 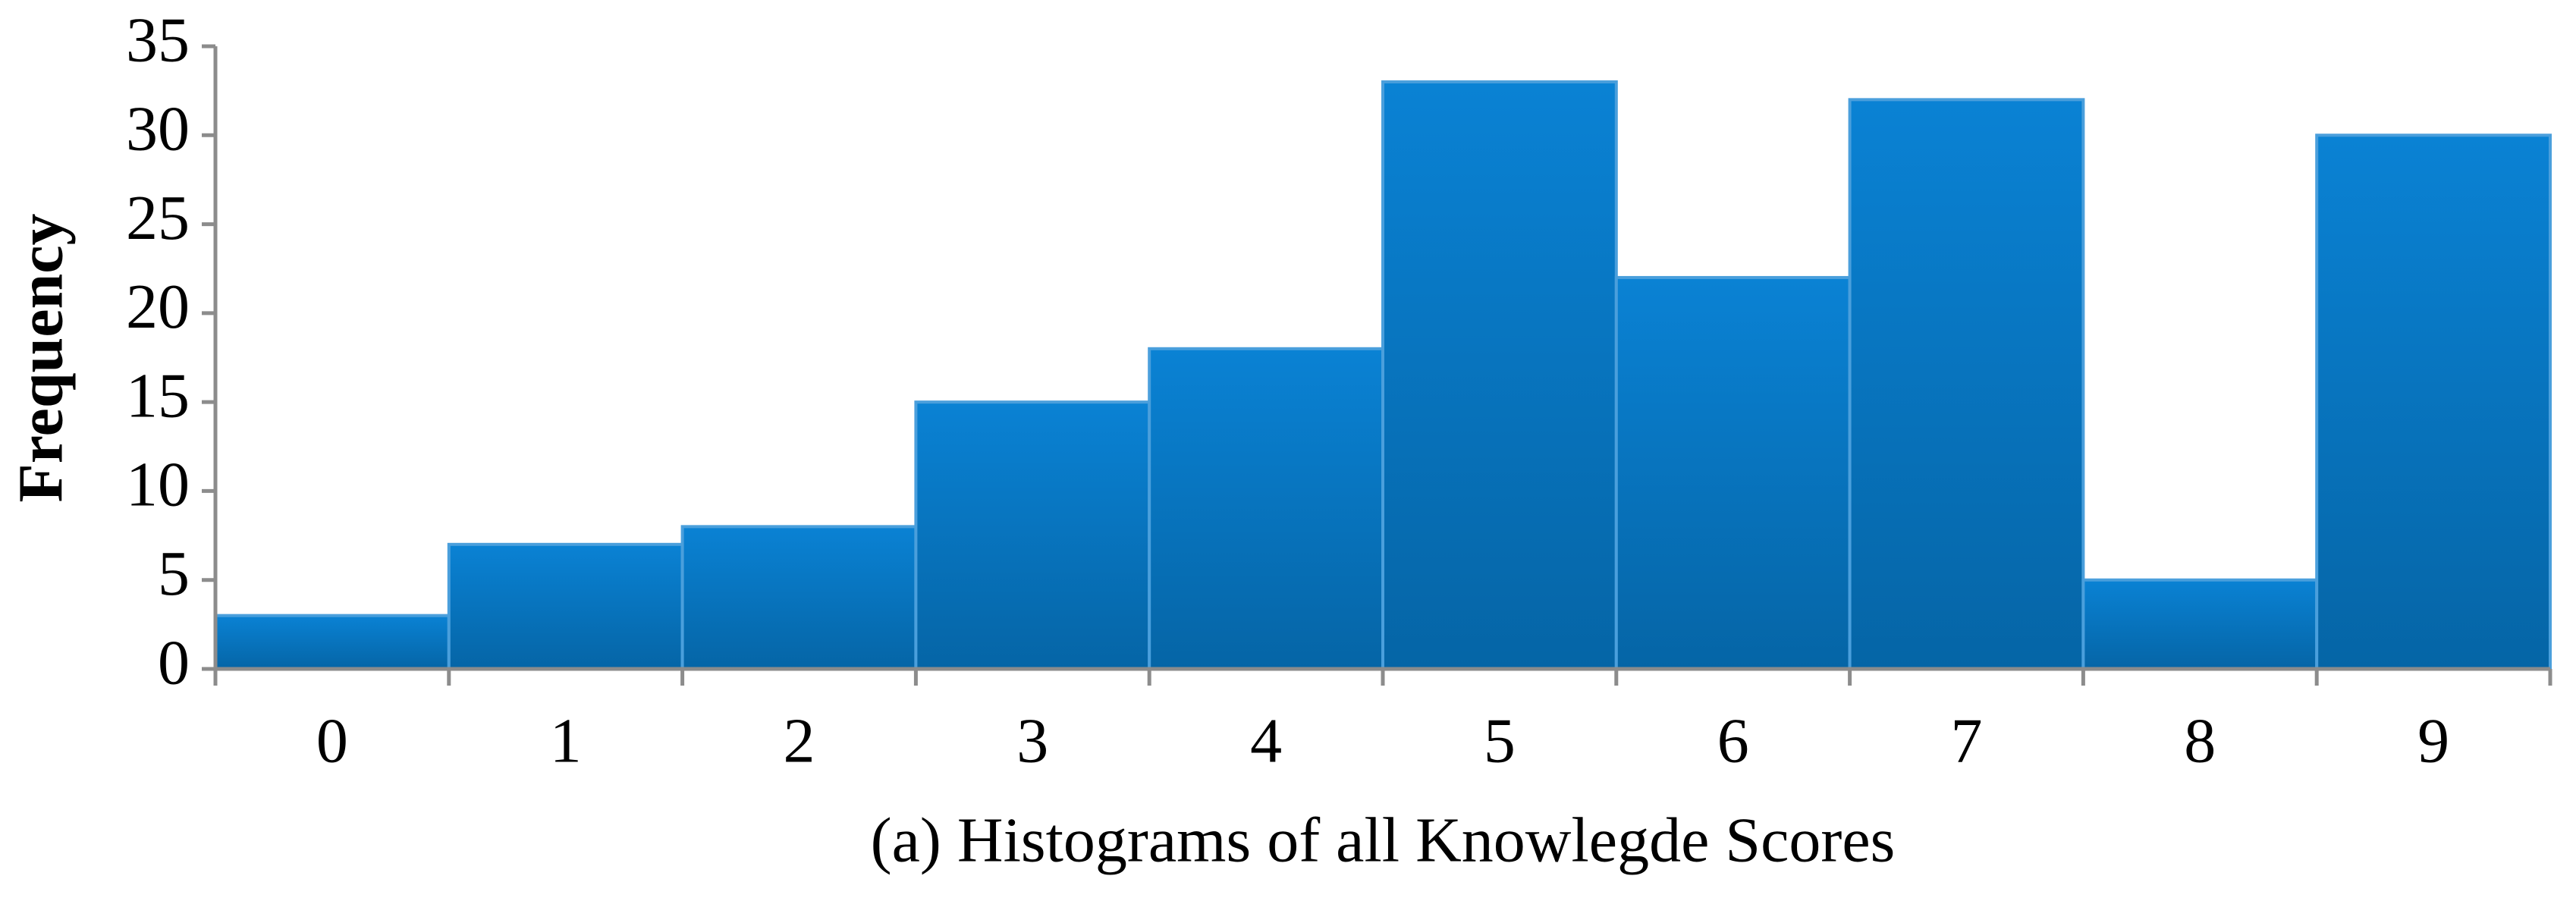 What do you see at coordinates (1967, 740) in the screenshot?
I see `x-tick-label: 7` at bounding box center [1967, 740].